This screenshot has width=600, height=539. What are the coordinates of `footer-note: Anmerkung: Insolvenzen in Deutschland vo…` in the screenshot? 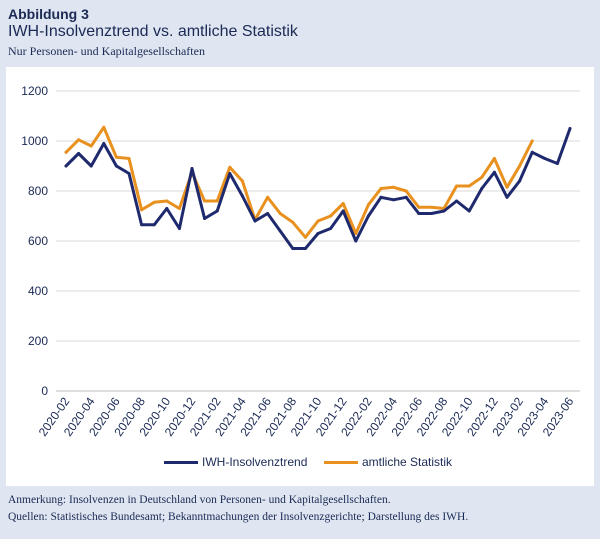 It's located at (199, 500).